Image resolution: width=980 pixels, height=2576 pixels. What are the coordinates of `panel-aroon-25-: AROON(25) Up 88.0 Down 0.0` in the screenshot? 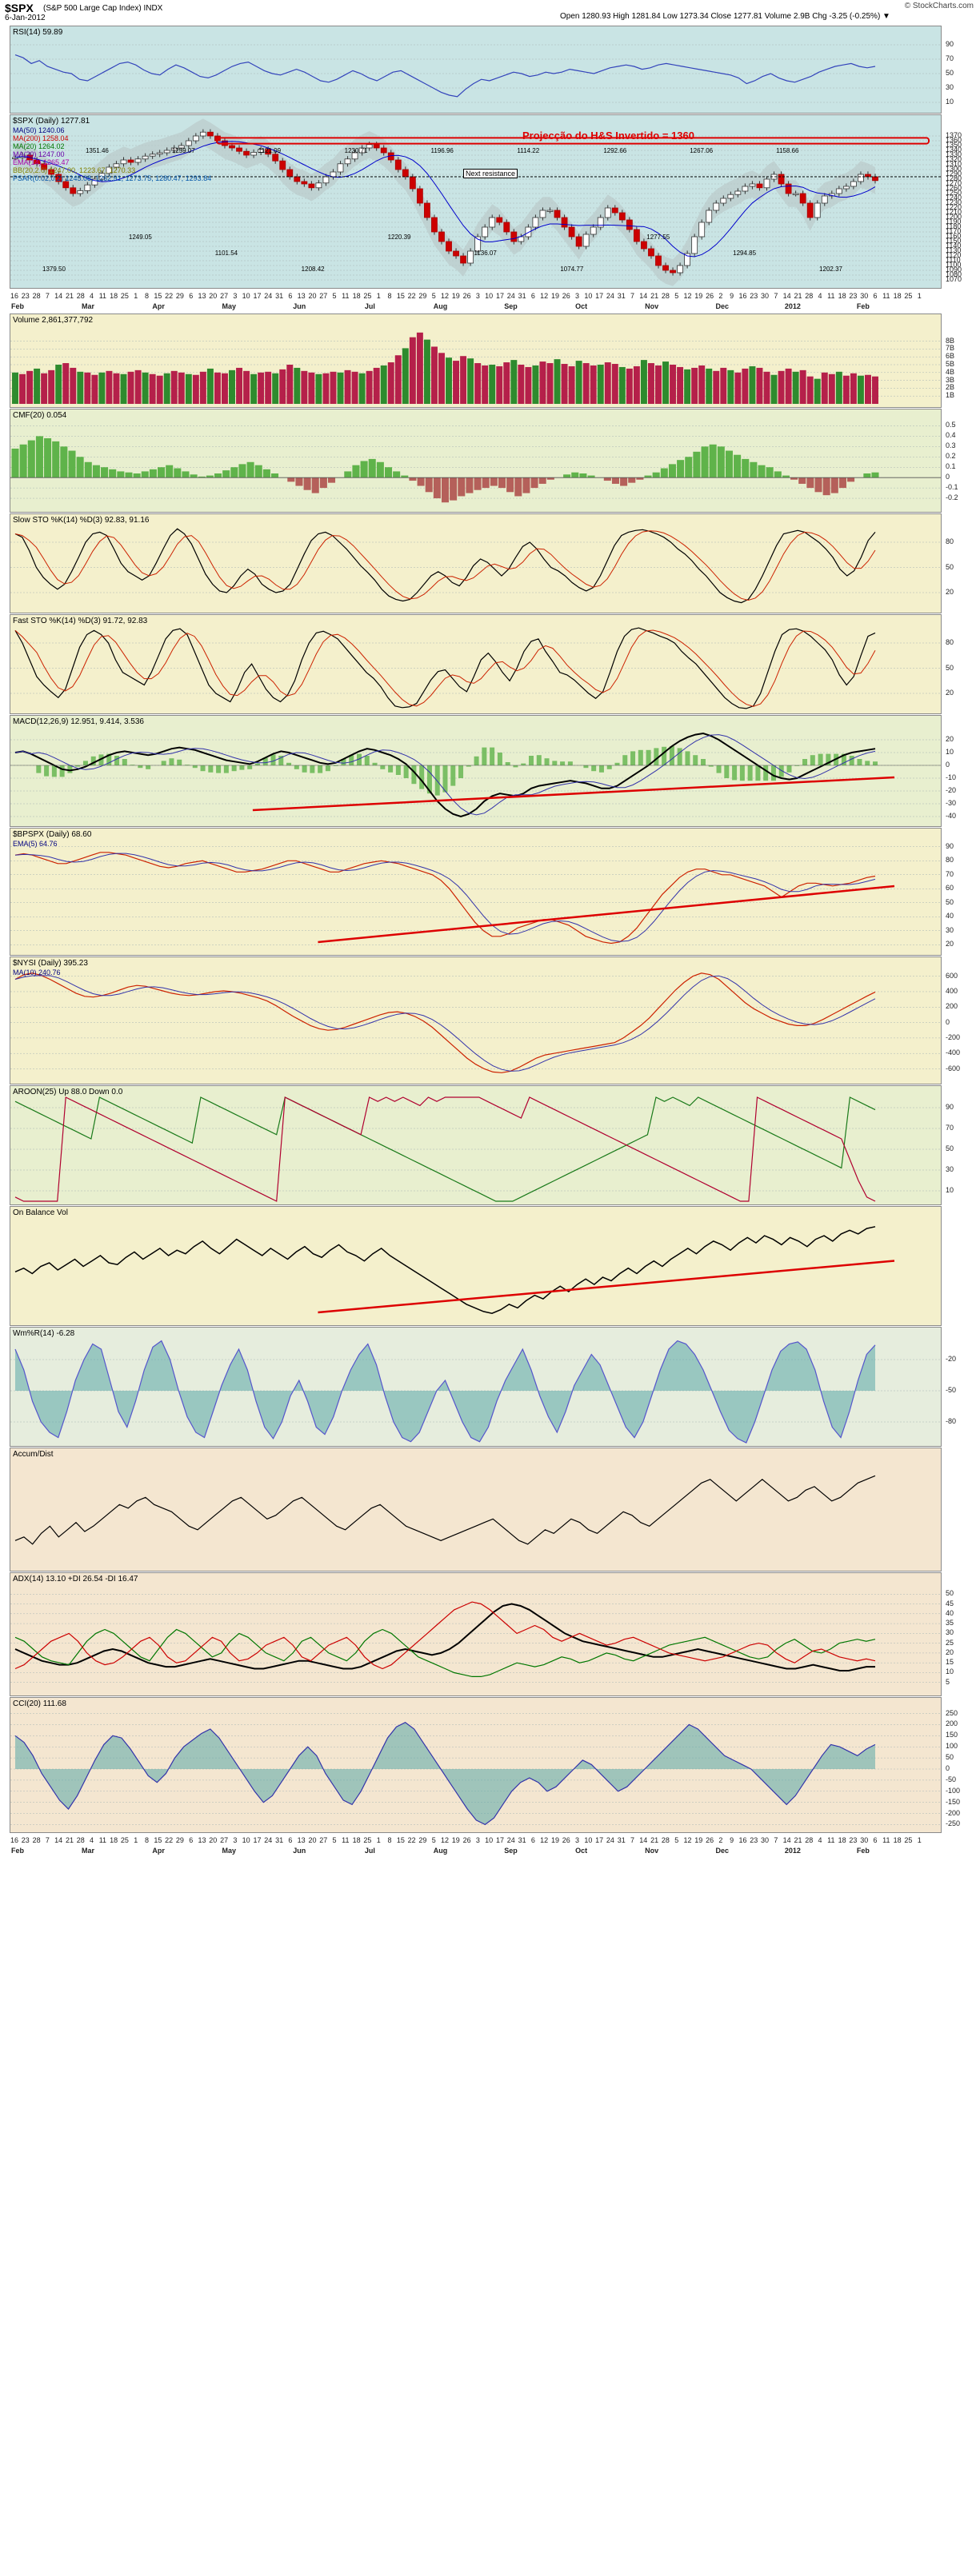 It's located at (476, 1145).